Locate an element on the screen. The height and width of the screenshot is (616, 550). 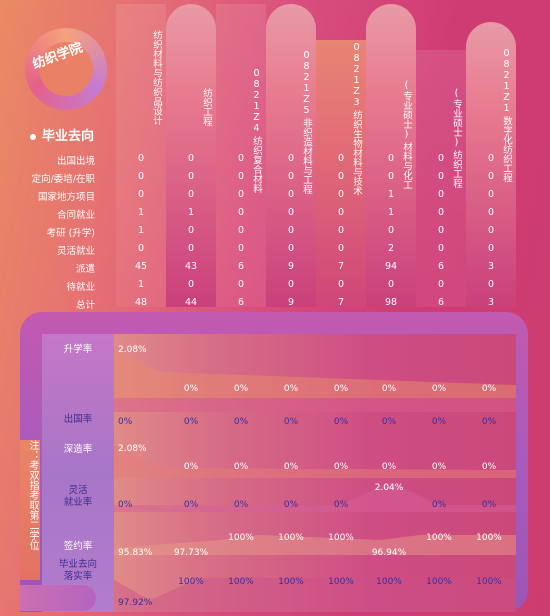
column-header-code: 0821Z5 is located at coordinates (306, 83).